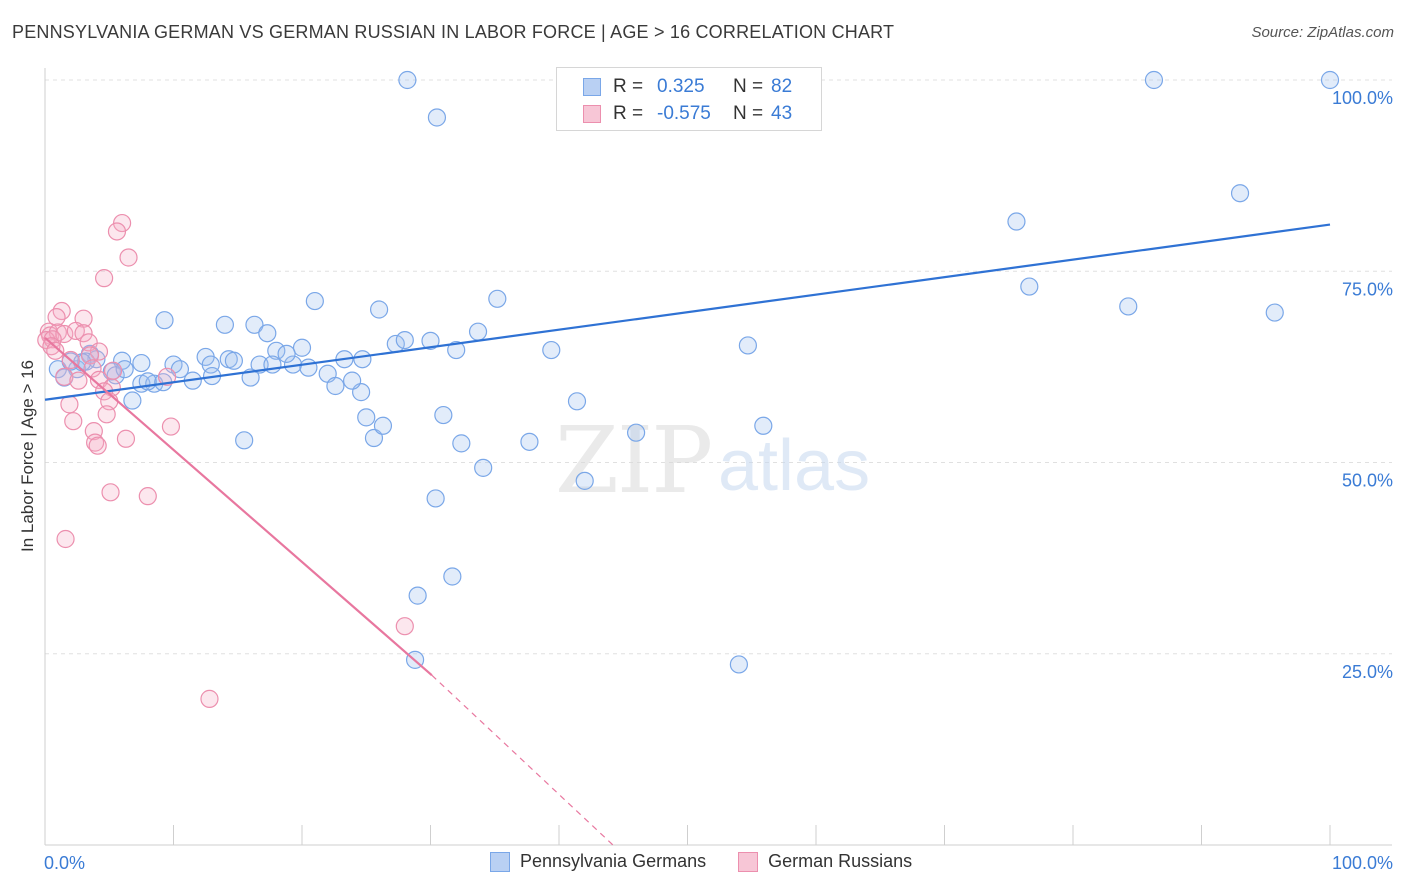 This screenshot has width=1406, height=892. I want to click on legend-swatch-blue, so click(592, 87).